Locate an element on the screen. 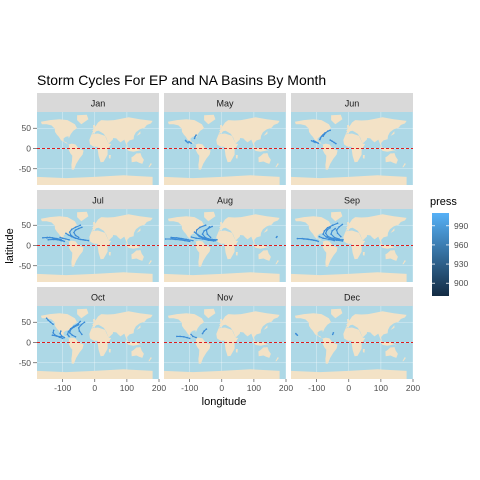 The image size is (480, 480). facet-strip-label: Nov is located at coordinates (225, 298).